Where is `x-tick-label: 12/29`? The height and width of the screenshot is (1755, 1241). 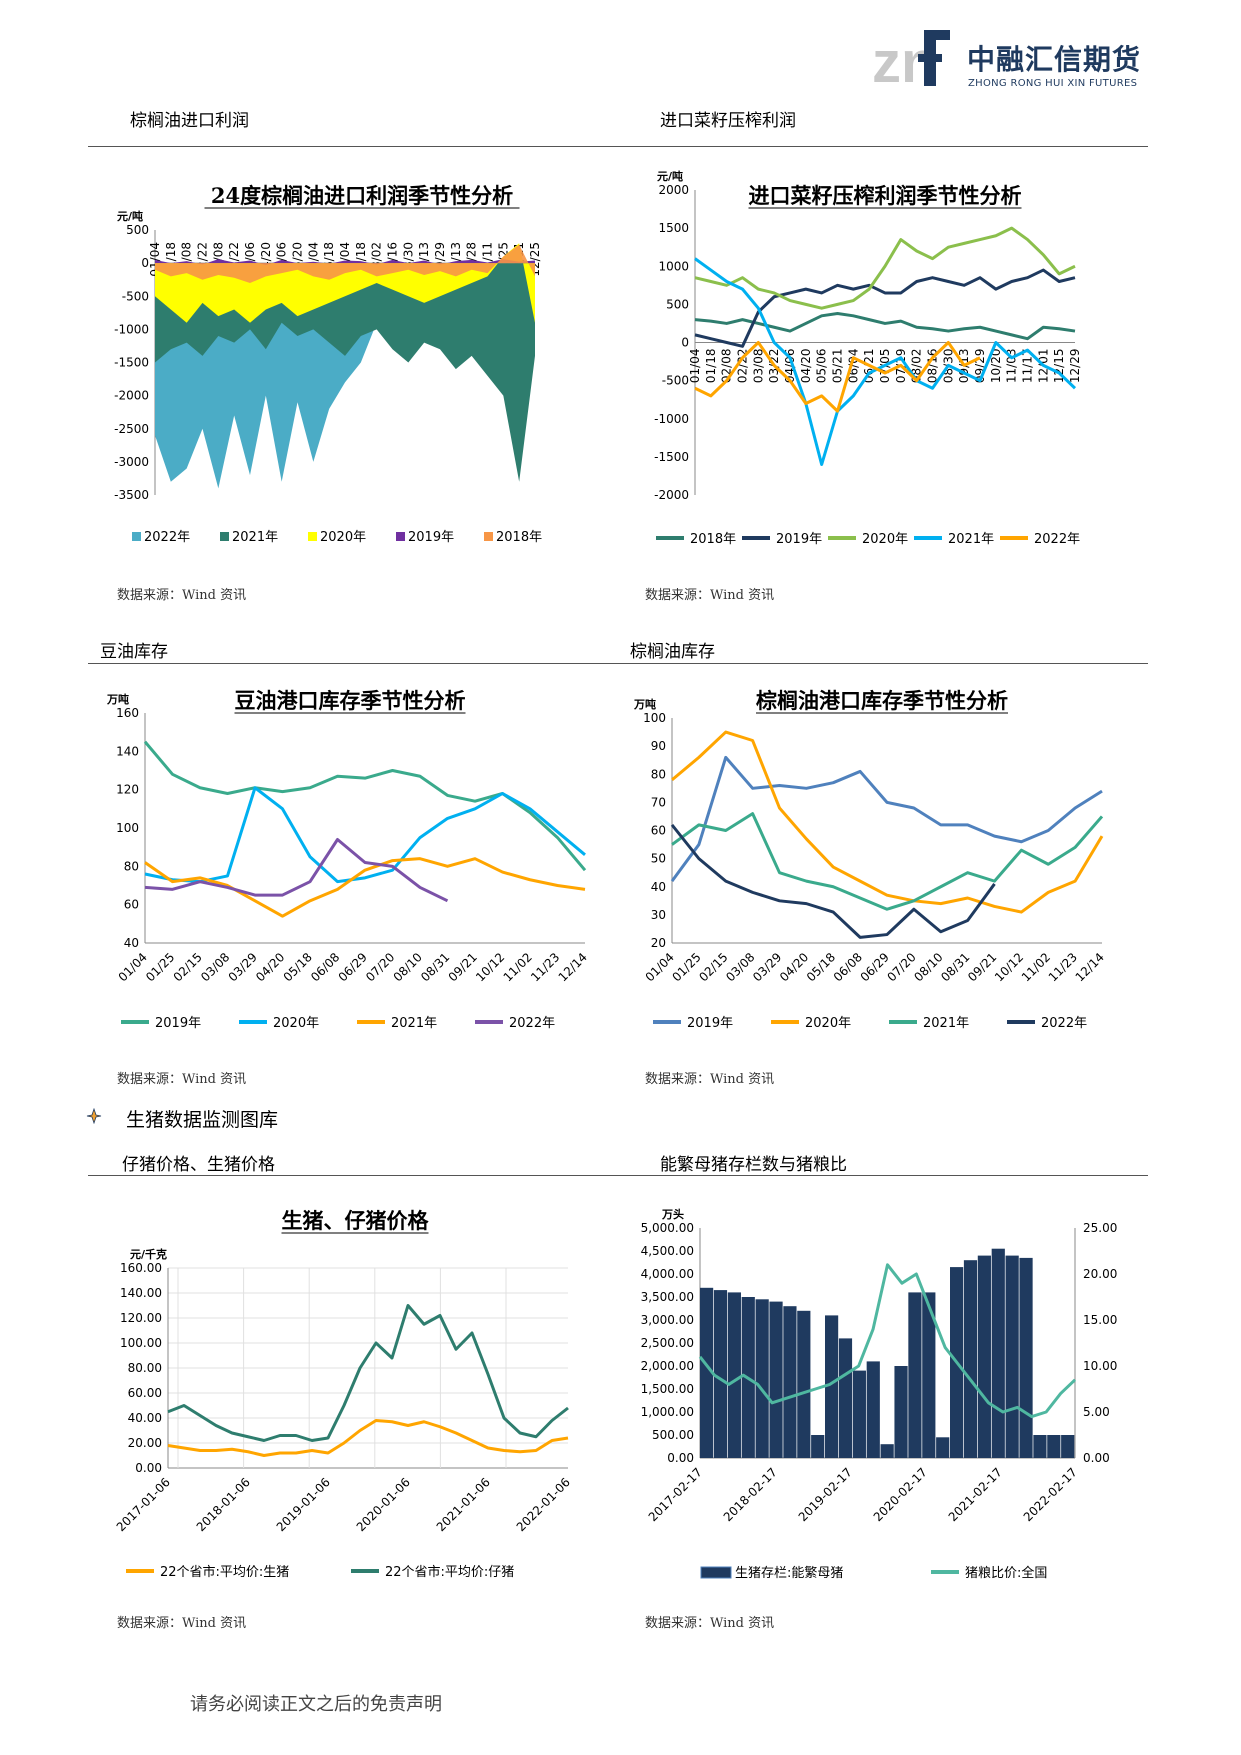
x-tick-label: 12/29 is located at coordinates (1075, 366).